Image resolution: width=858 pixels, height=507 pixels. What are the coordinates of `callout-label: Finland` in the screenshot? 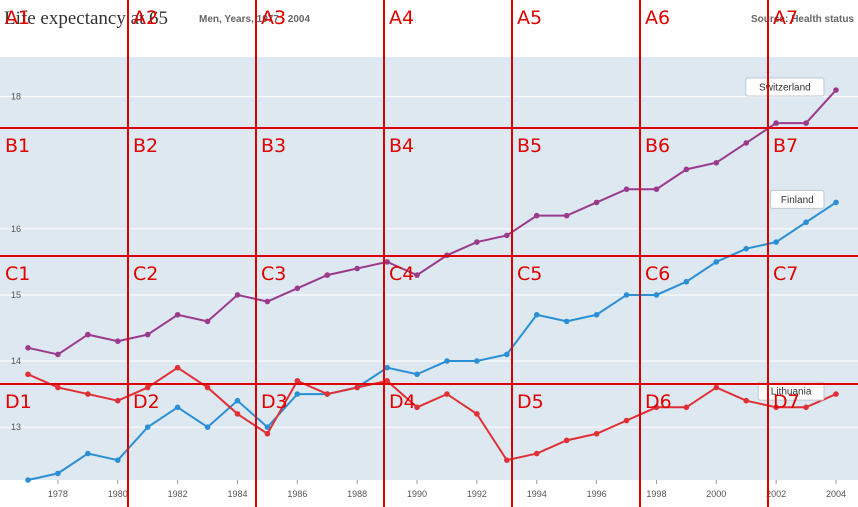 It's located at (797, 200).